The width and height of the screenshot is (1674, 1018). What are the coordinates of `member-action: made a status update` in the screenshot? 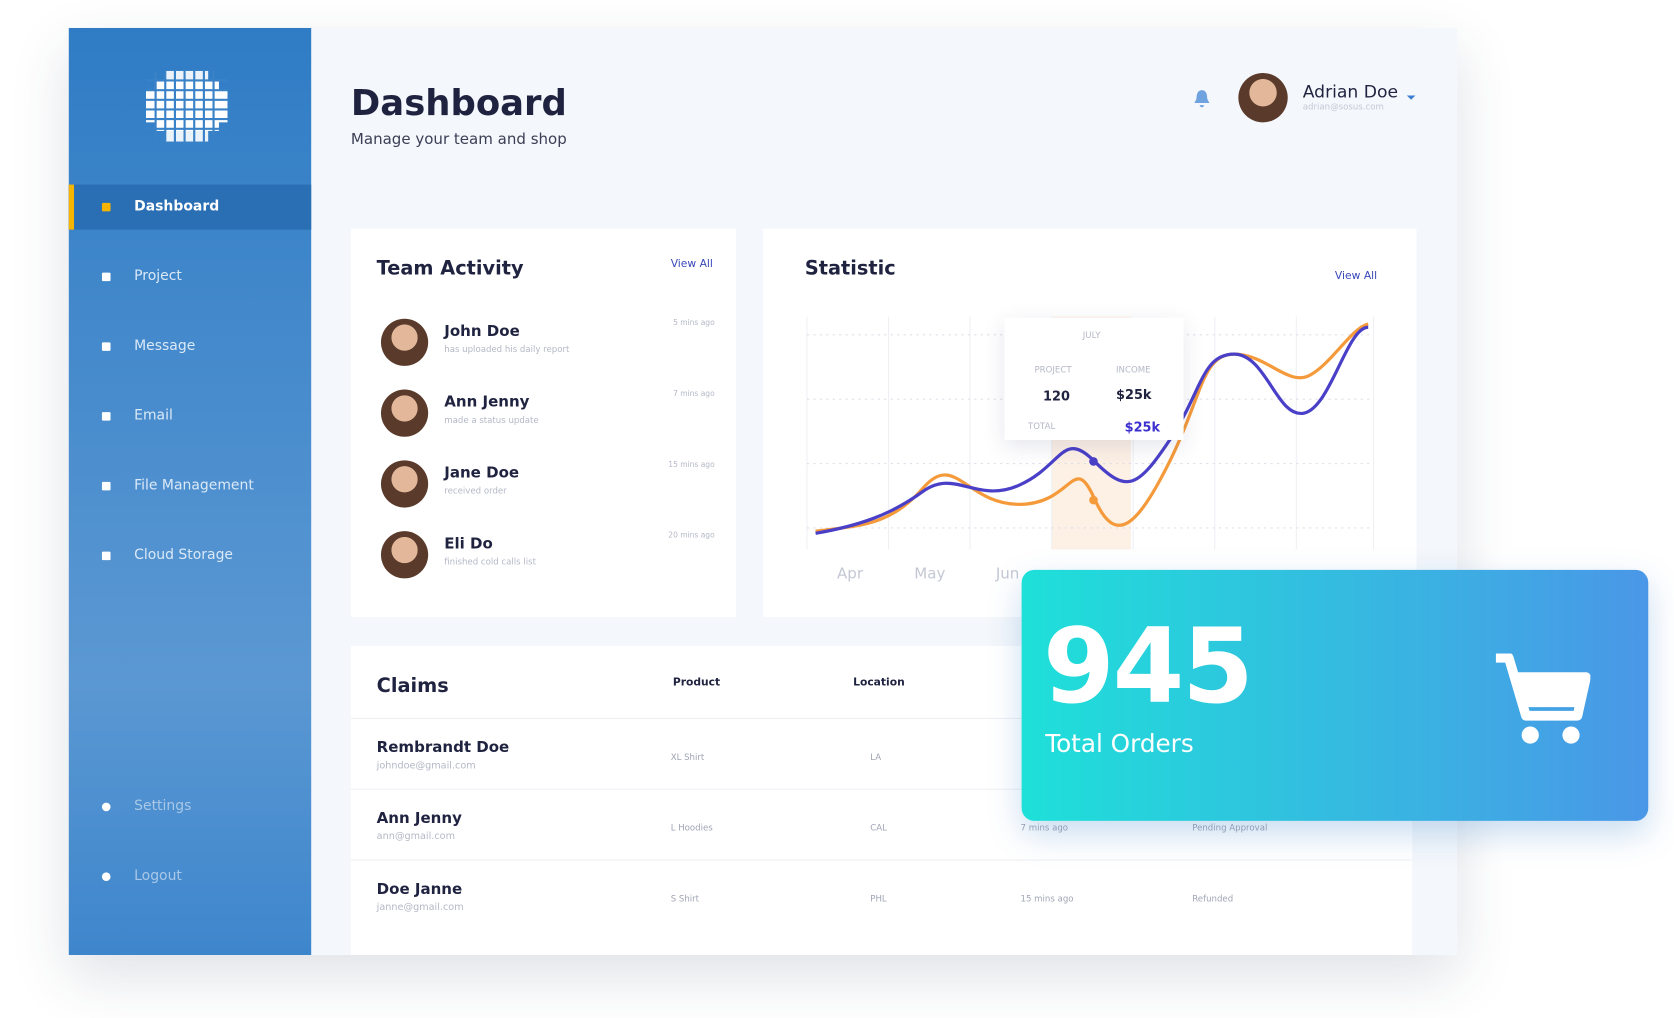 It's located at (491, 420).